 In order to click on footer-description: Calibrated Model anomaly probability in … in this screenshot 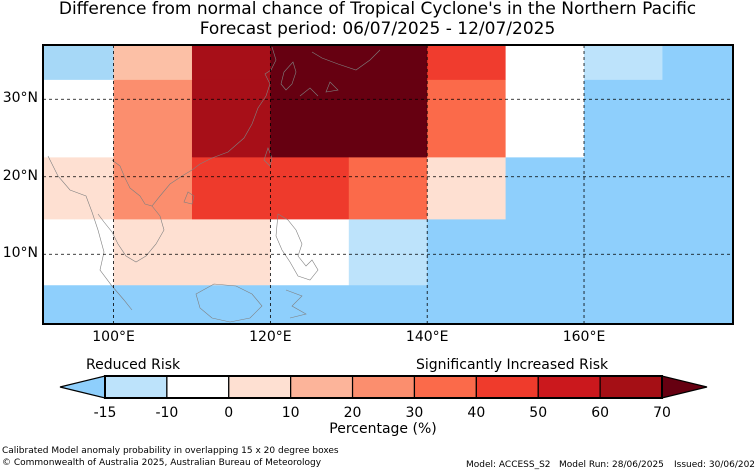, I will do `click(170, 451)`.